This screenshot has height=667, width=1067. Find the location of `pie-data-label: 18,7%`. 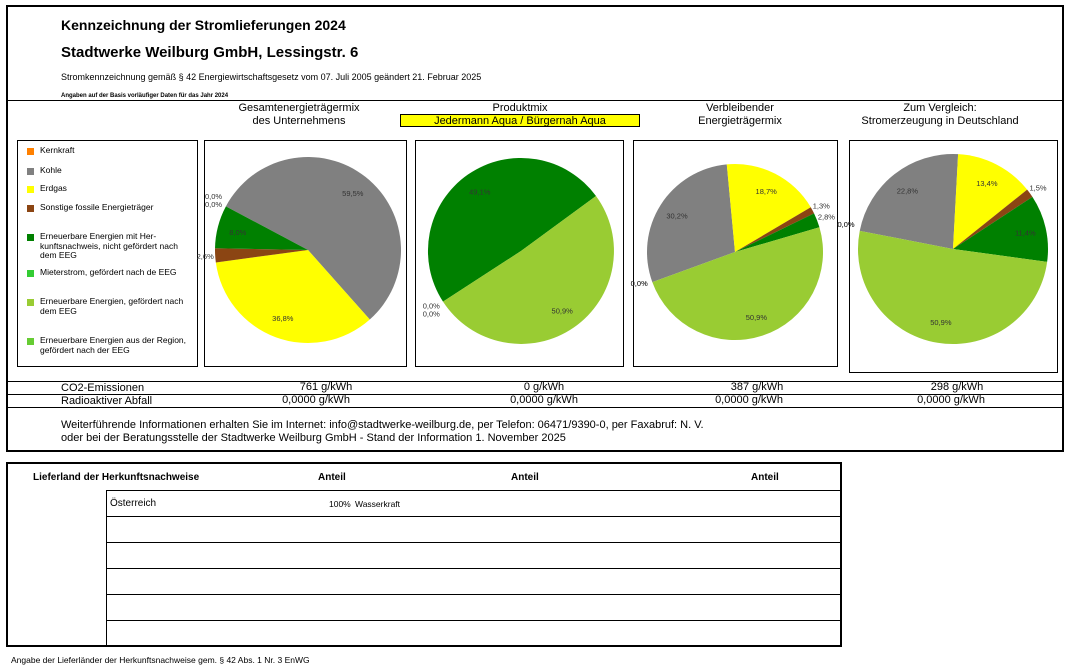

pie-data-label: 18,7% is located at coordinates (767, 191).